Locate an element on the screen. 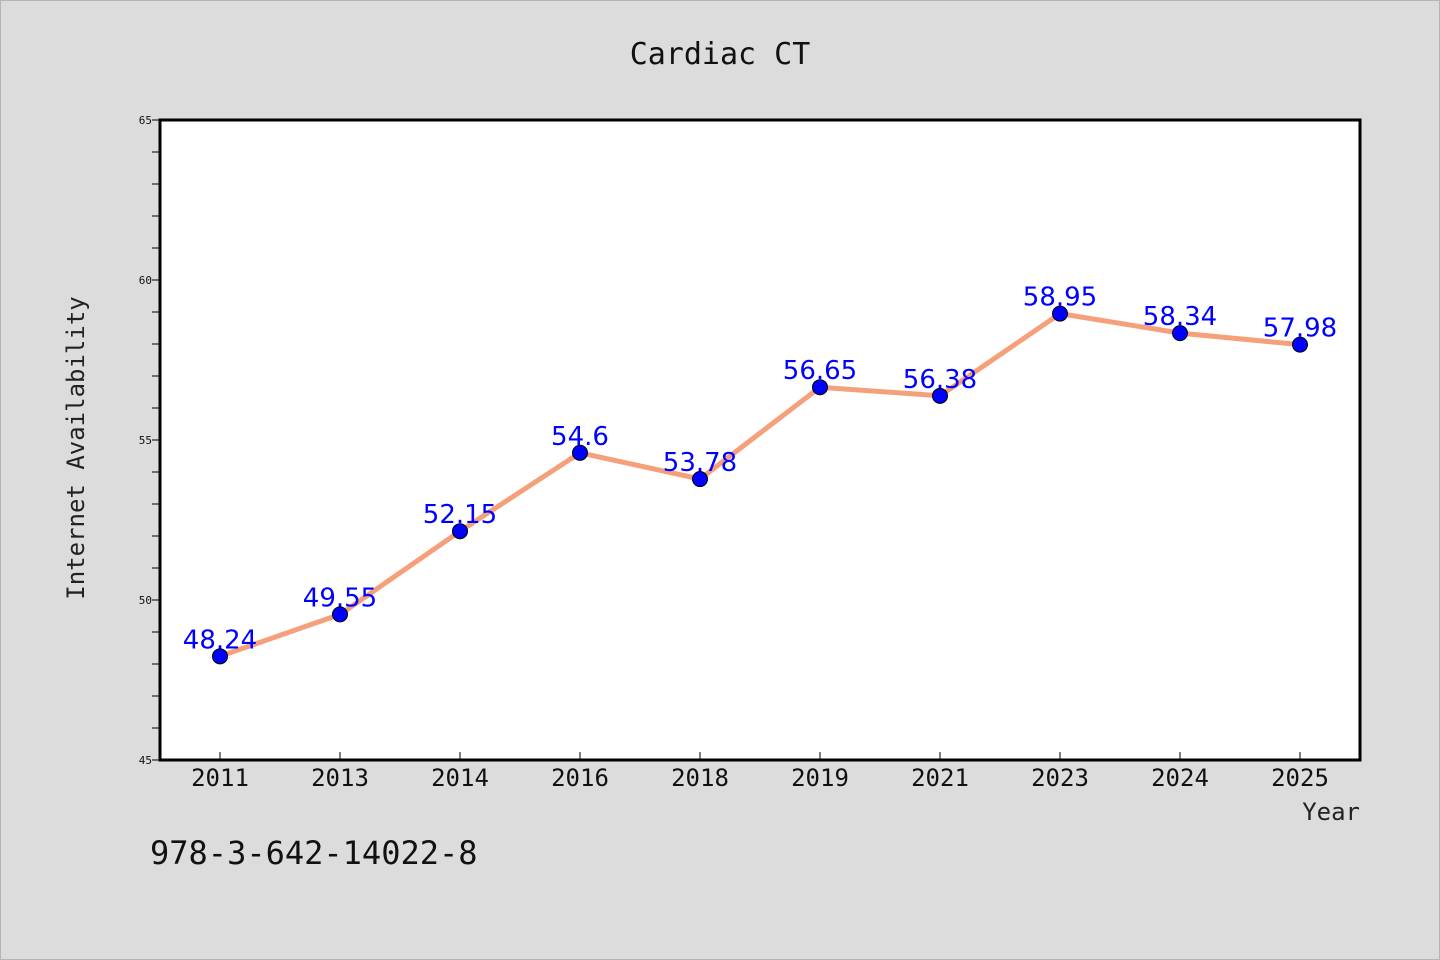  footer-text: 978-3-642-14022-8 is located at coordinates (314, 853).